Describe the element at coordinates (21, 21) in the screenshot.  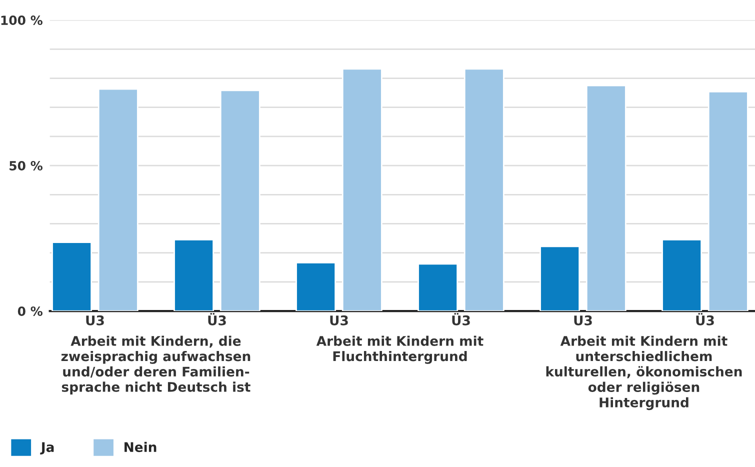
I see `y-tick-label: 100 %` at that location.